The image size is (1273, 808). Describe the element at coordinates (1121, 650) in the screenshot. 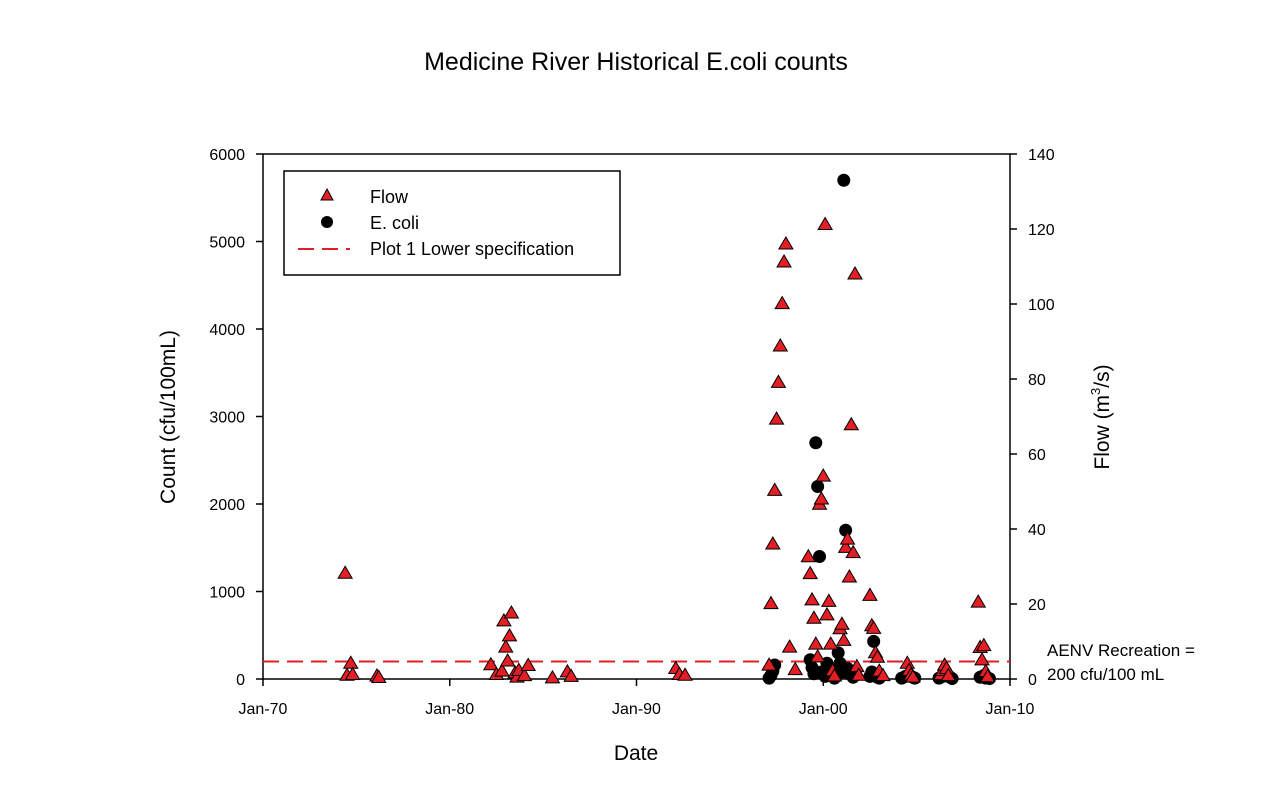

I see `annotation-line-1: AENV Recreation =` at that location.